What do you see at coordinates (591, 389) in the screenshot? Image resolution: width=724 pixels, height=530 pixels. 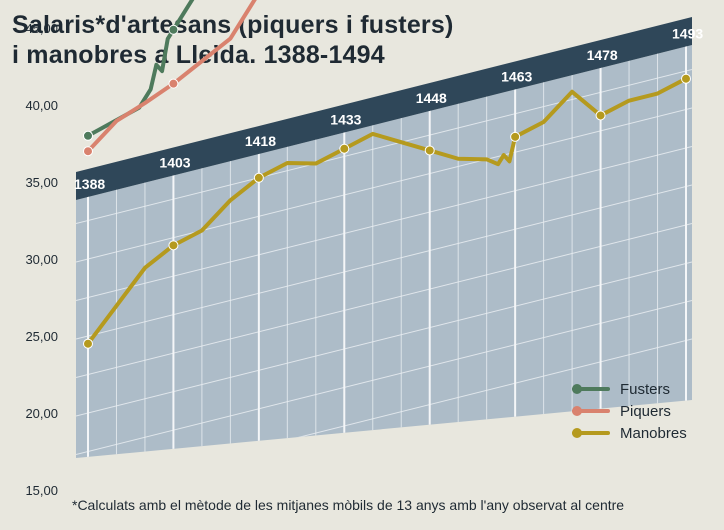 I see `legend-swatch-fusters` at bounding box center [591, 389].